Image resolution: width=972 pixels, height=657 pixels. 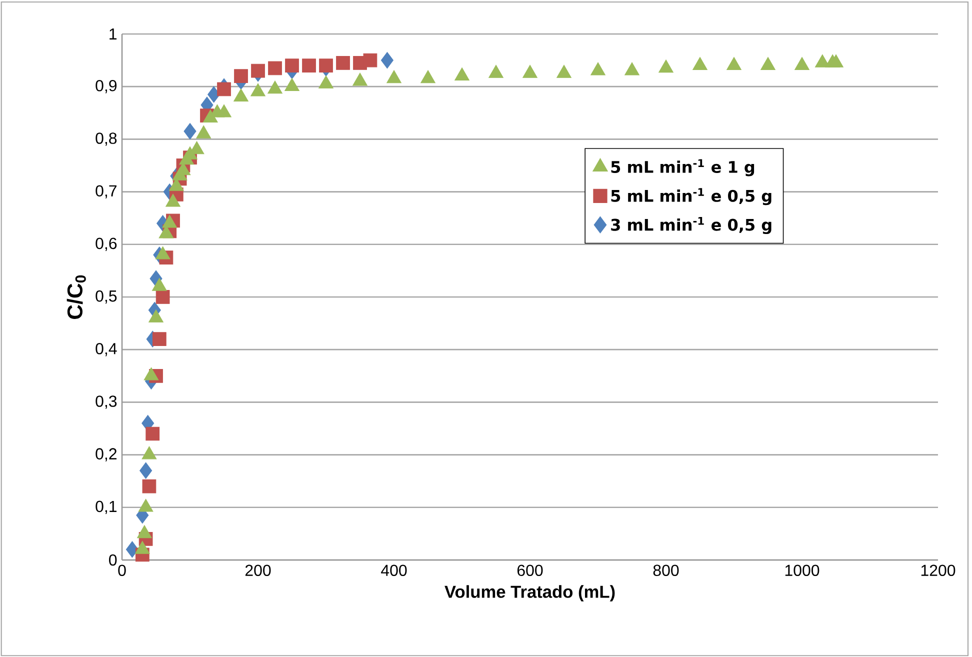 I want to click on x-tick-label: 800, so click(x=666, y=570).